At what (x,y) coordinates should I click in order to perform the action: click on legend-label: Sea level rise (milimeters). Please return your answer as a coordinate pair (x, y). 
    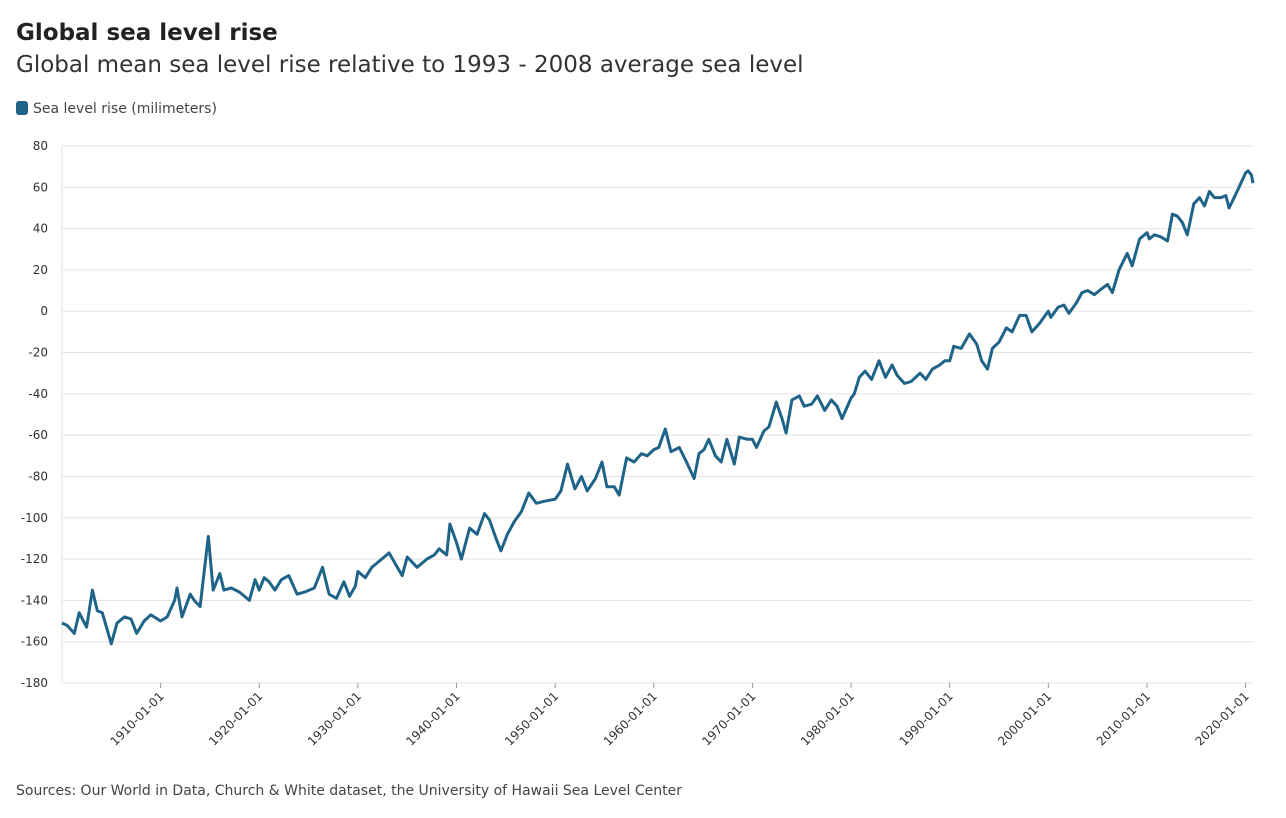
    Looking at the image, I should click on (125, 109).